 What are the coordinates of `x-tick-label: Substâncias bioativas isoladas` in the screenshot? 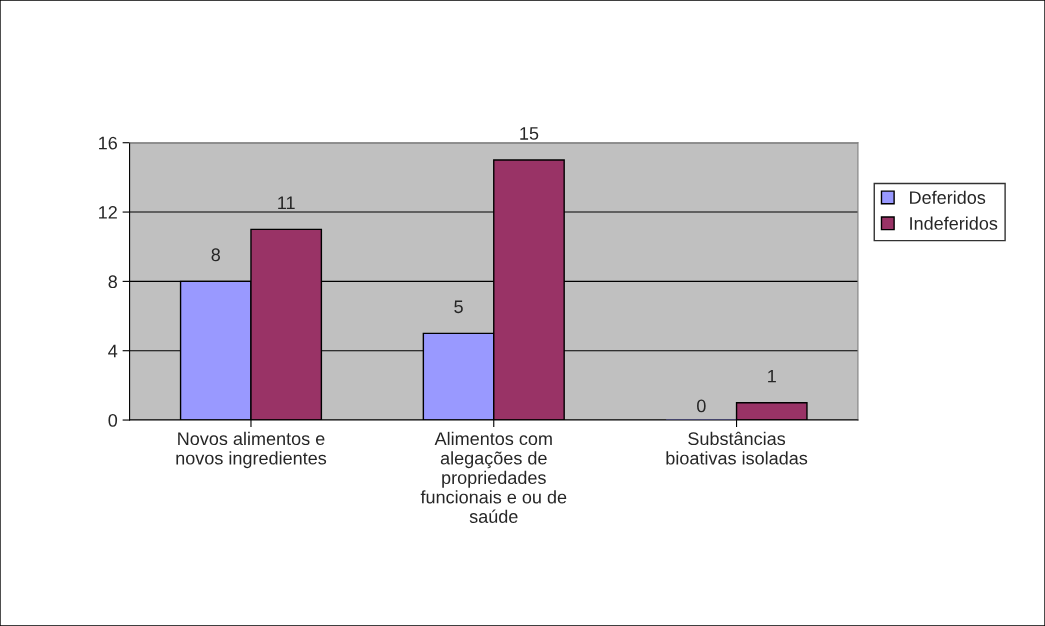 It's located at (737, 448).